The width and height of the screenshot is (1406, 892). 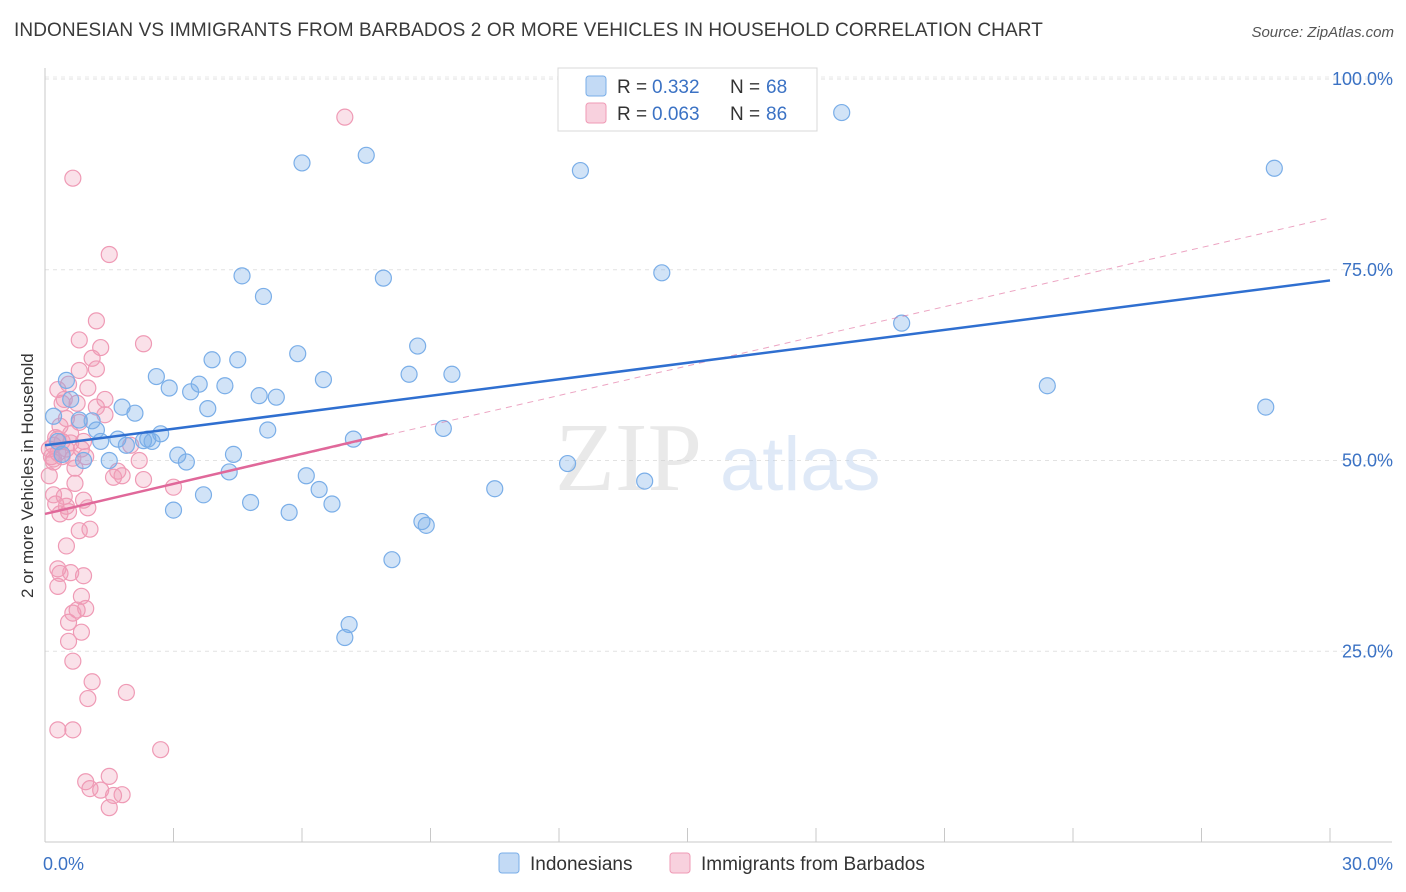 I want to click on y-tick-label: 50.0%, so click(x=1367, y=461).